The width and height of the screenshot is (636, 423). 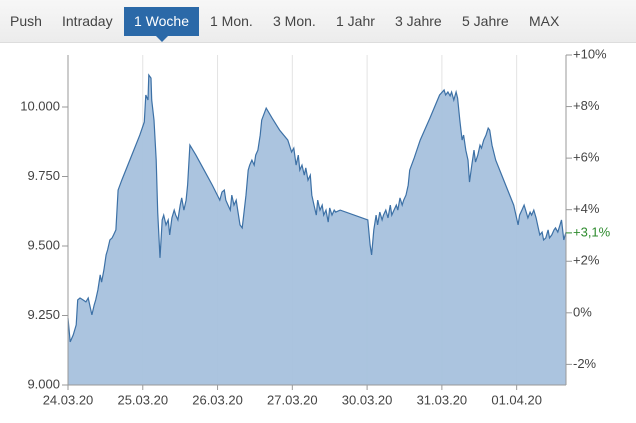 What do you see at coordinates (68, 399) in the screenshot?
I see `x-tick-label: 24.03.20` at bounding box center [68, 399].